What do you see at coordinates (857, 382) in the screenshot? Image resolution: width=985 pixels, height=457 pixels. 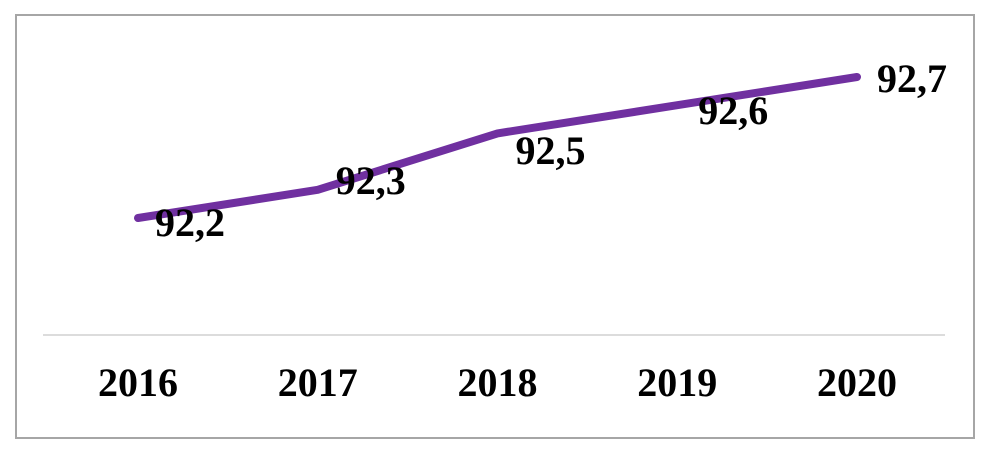 I see `x-axis-tick-label: 2020` at bounding box center [857, 382].